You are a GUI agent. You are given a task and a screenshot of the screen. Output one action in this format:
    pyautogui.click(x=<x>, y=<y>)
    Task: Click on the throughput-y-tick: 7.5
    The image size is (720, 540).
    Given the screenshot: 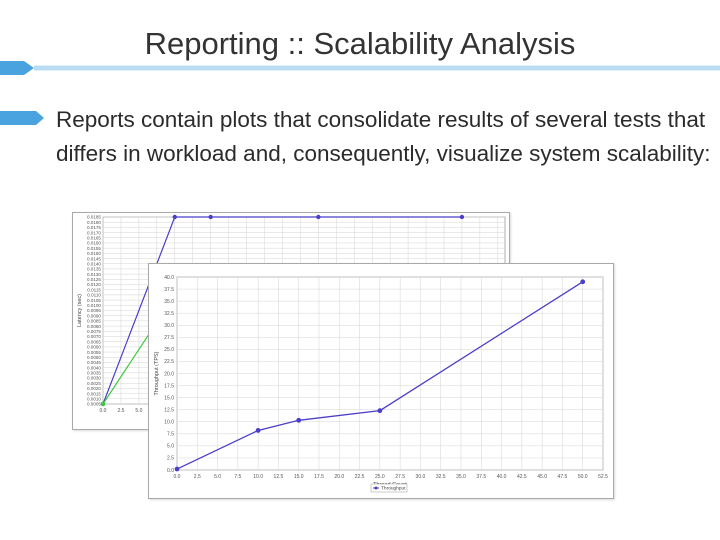 What is the action you would take?
    pyautogui.click(x=170, y=435)
    